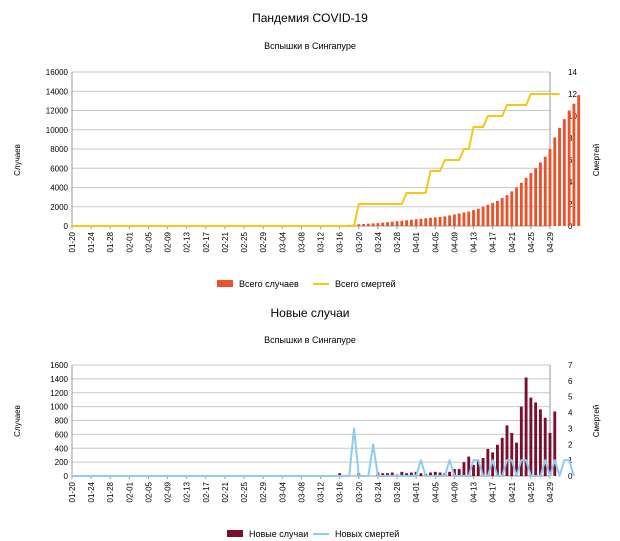 The width and height of the screenshot is (620, 541). I want to click on y-tick-label: 1200, so click(59, 393).